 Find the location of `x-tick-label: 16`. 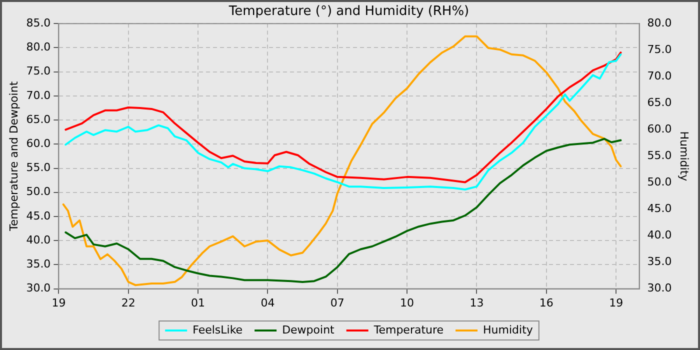

x-tick-label: 16 is located at coordinates (546, 303).